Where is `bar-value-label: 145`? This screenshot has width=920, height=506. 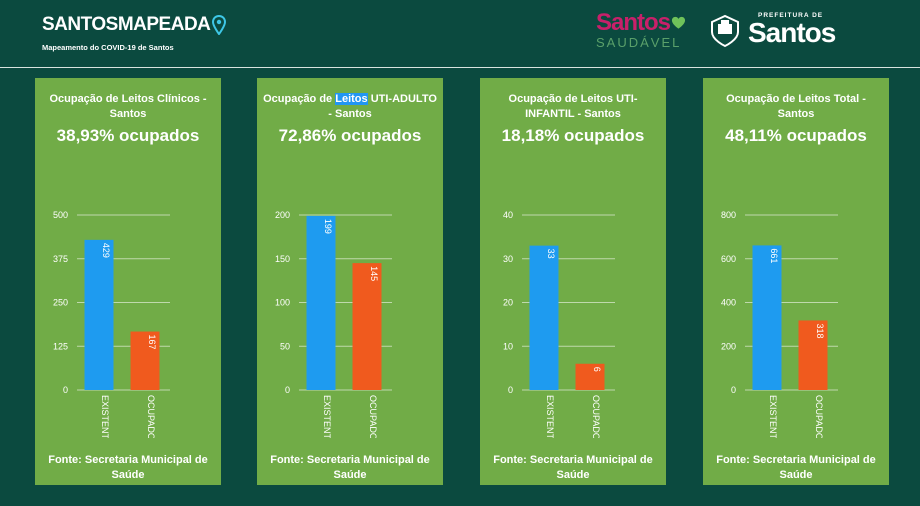
bar-value-label: 145 is located at coordinates (374, 273).